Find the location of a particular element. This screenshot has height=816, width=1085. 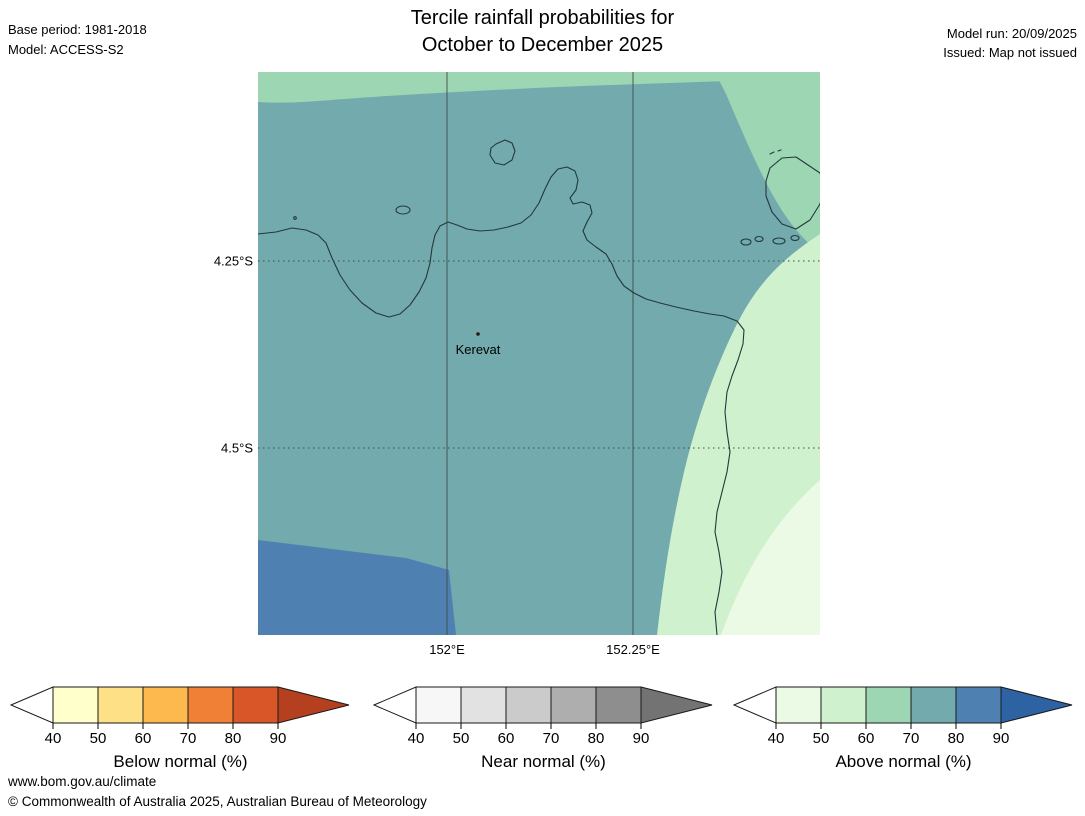

base-period-text: Base period: 1981-2018 is located at coordinates (77, 29).